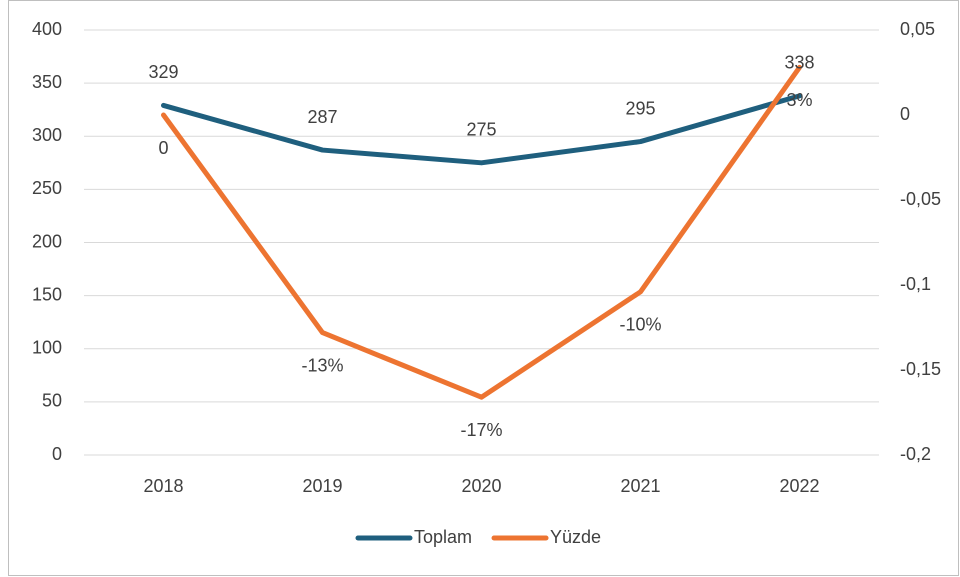 The height and width of the screenshot is (577, 960). What do you see at coordinates (52, 401) in the screenshot?
I see `y-tick-label: 50` at bounding box center [52, 401].